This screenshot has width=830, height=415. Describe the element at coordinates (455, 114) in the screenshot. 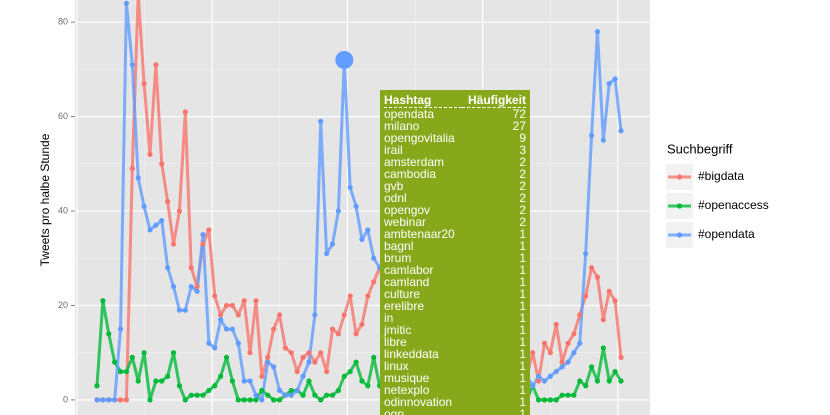

I see `tooltip-row: opendata 72` at that location.